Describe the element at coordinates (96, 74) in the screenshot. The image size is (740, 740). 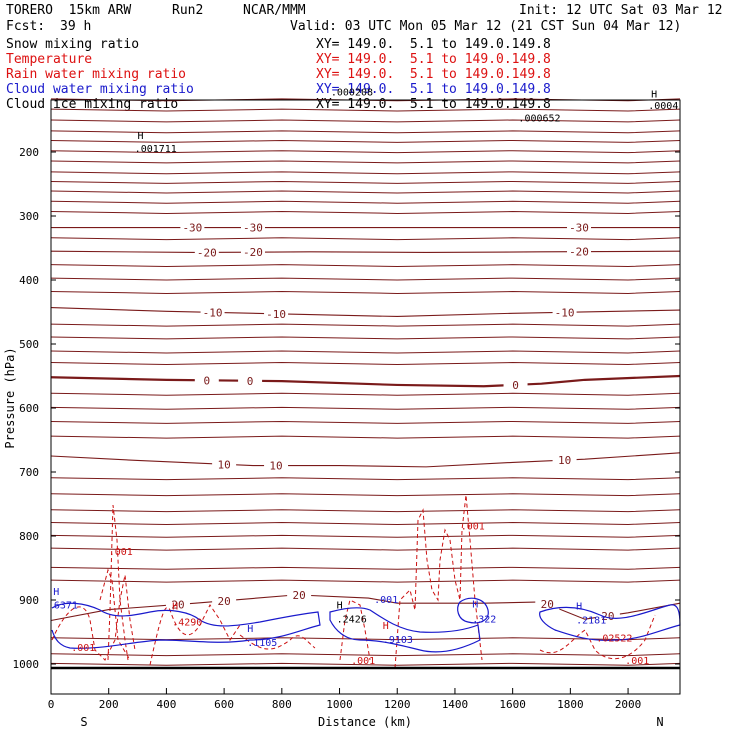
I see `legend-rain: Rain water mixing ratio` at that location.